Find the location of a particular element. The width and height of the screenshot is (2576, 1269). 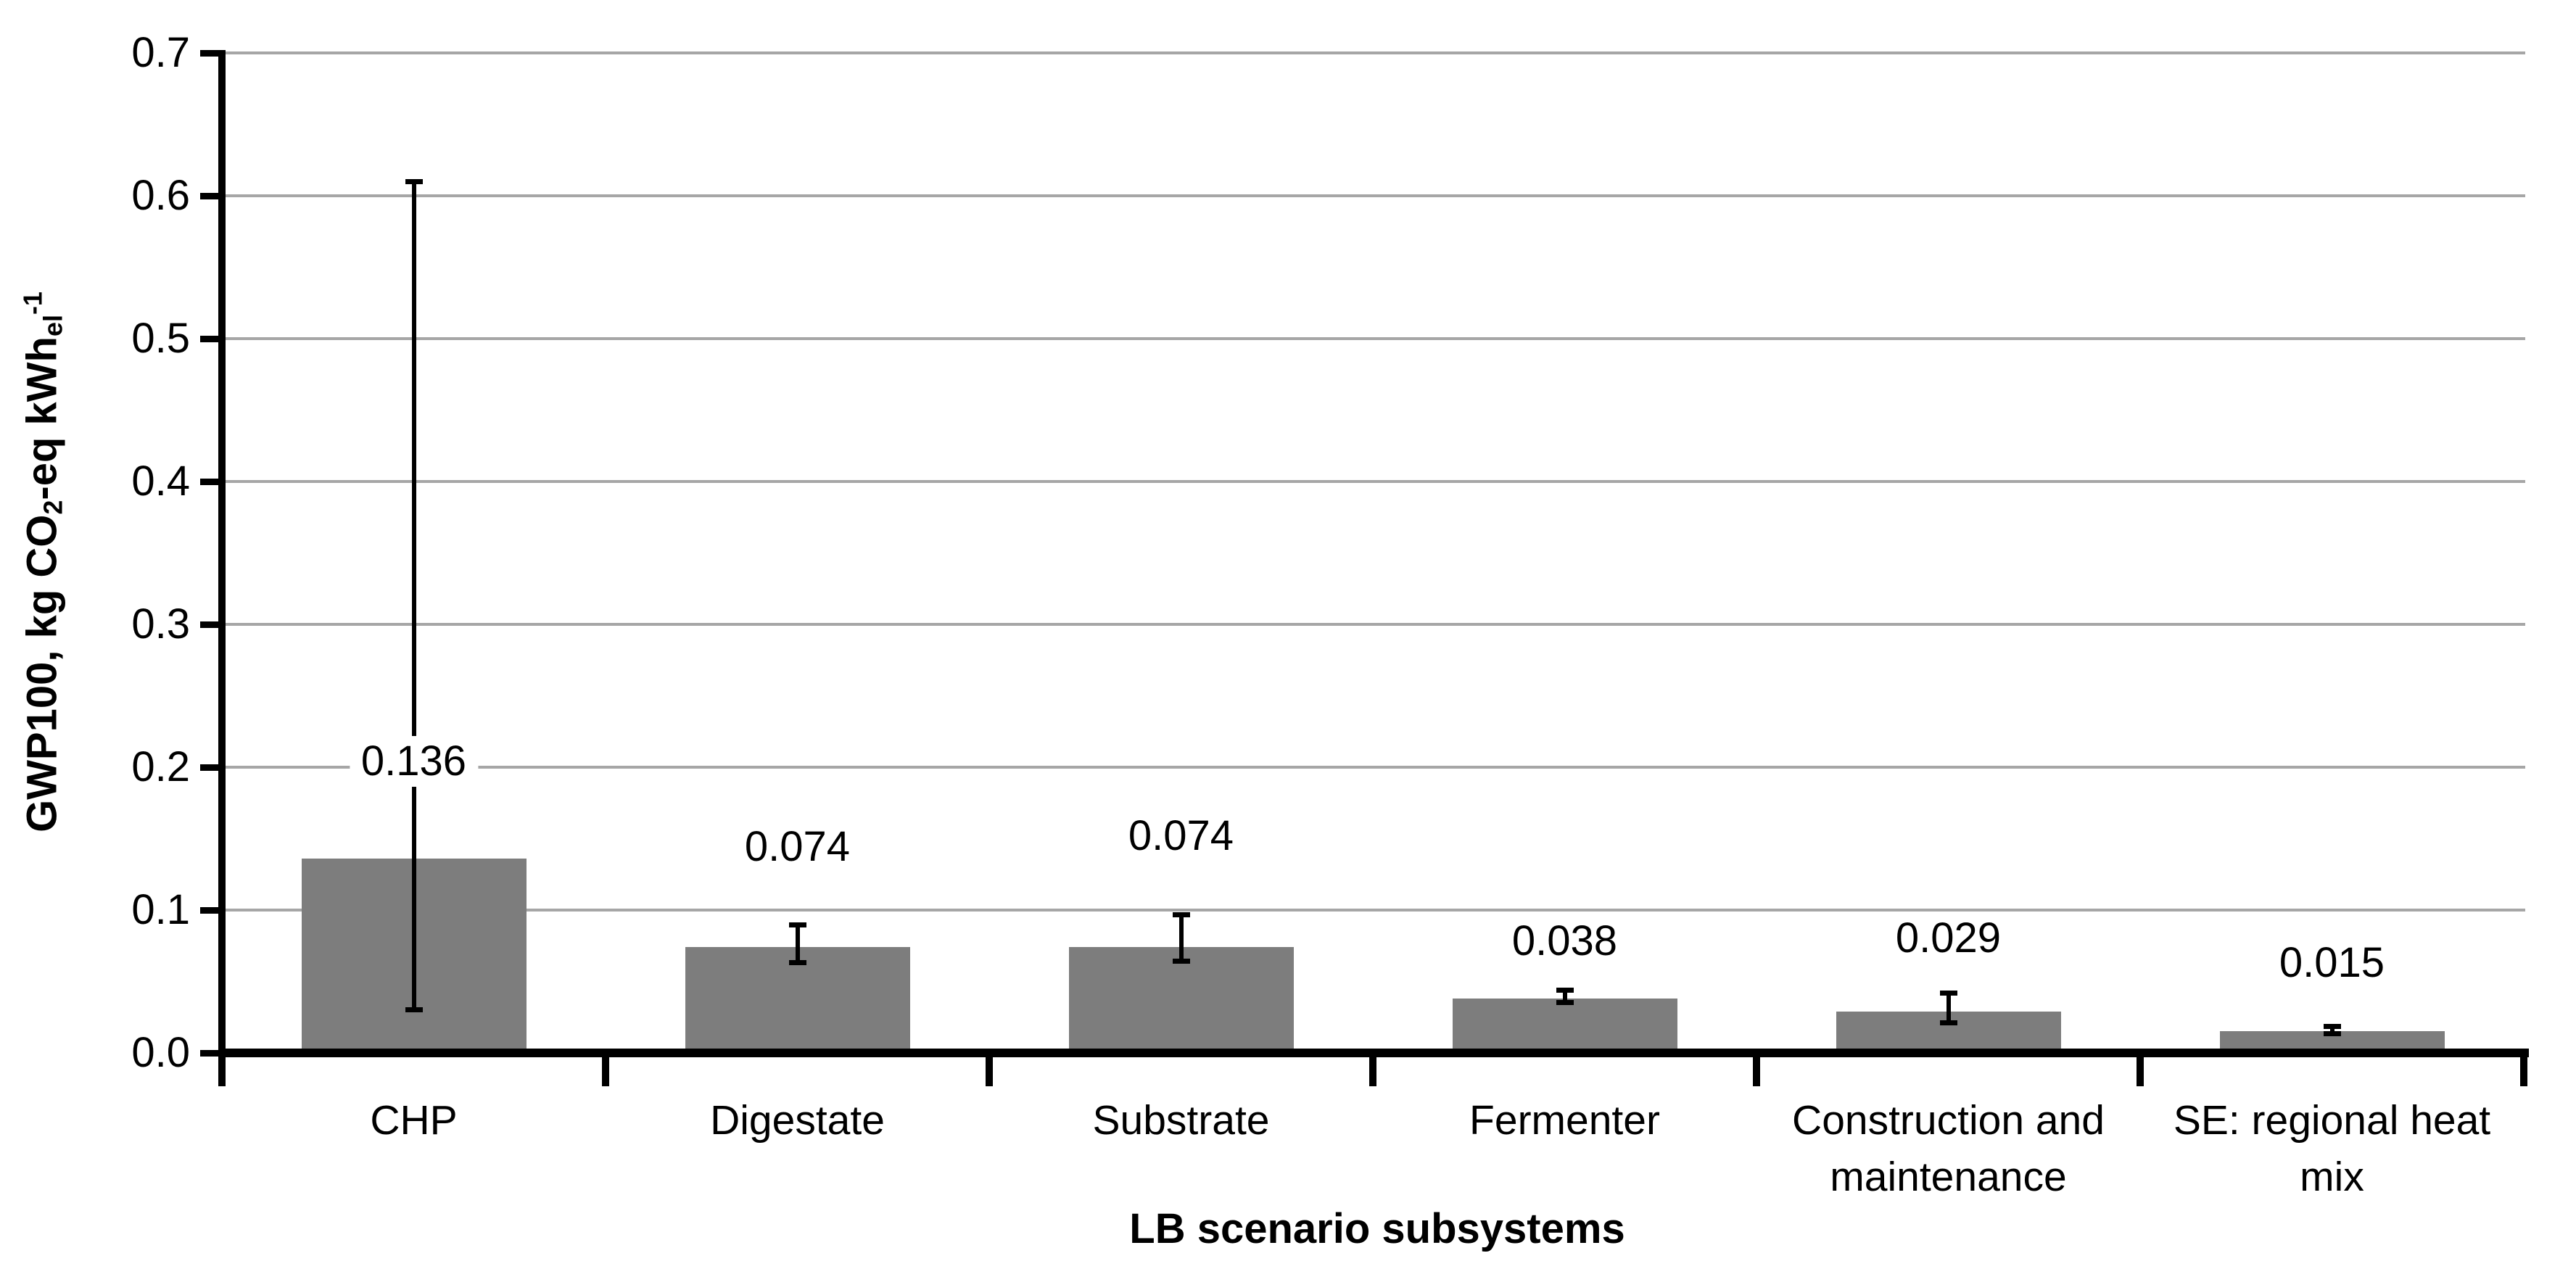

x-category-label: SE: regional heat mix is located at coordinates (2332, 1148).